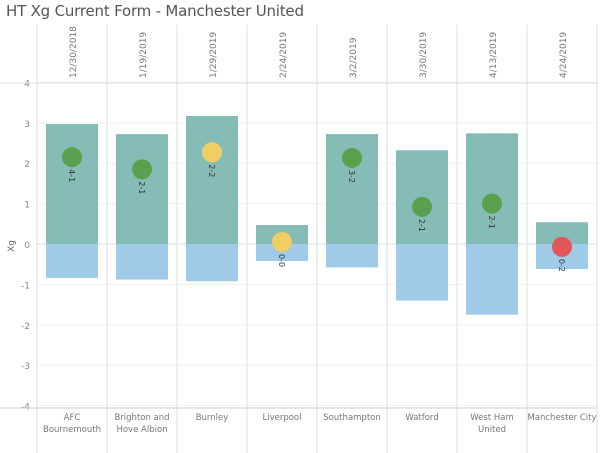 This screenshot has width=600, height=453. Describe the element at coordinates (212, 418) in the screenshot. I see `team-label: Burnley` at that location.